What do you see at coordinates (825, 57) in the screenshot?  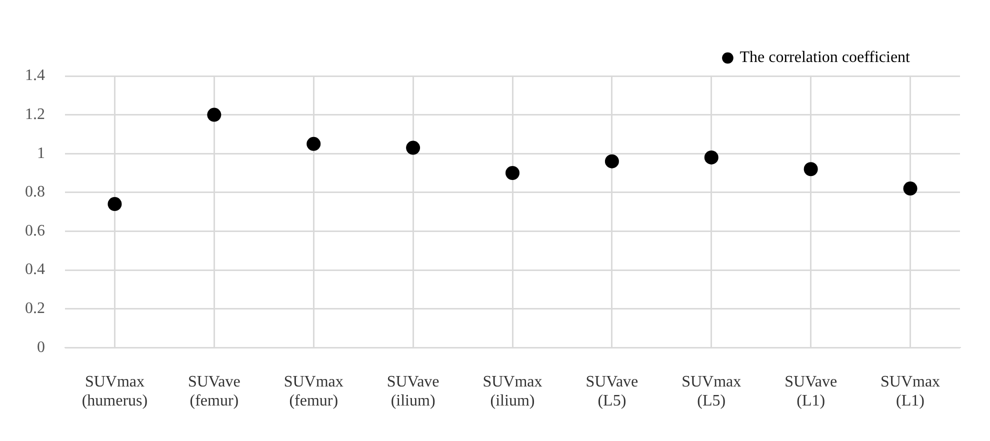 I see `legend-label: The correlation coefficient` at bounding box center [825, 57].